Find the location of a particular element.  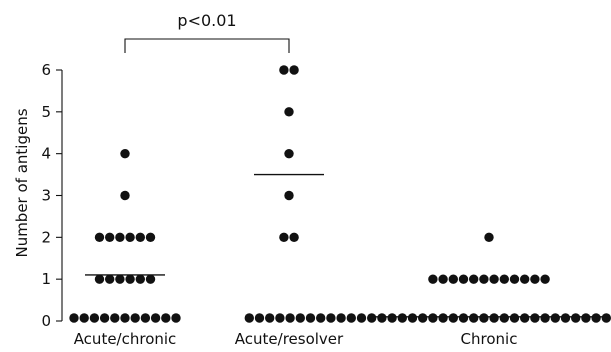

y-tick-label: 3 is located at coordinates (46, 196).